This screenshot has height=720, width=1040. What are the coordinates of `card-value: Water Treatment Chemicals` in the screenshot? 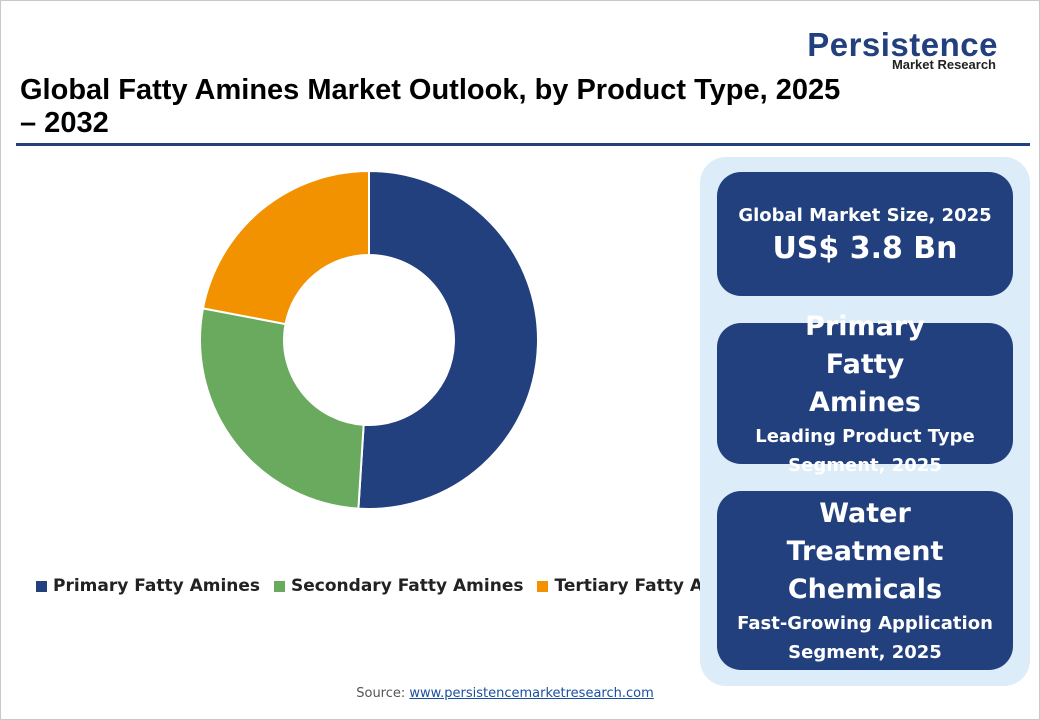 It's located at (865, 551).